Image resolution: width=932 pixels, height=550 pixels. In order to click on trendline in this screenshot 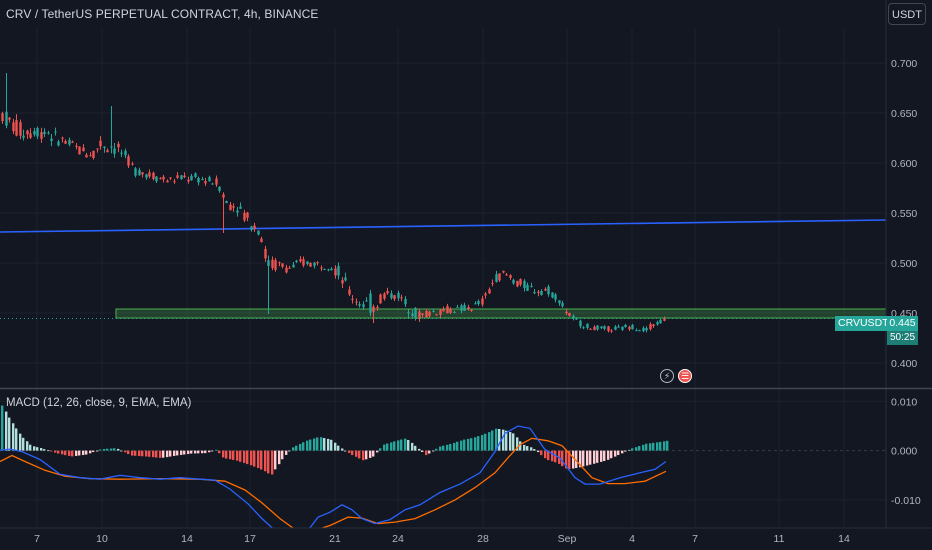, I will do `click(443, 226)`.